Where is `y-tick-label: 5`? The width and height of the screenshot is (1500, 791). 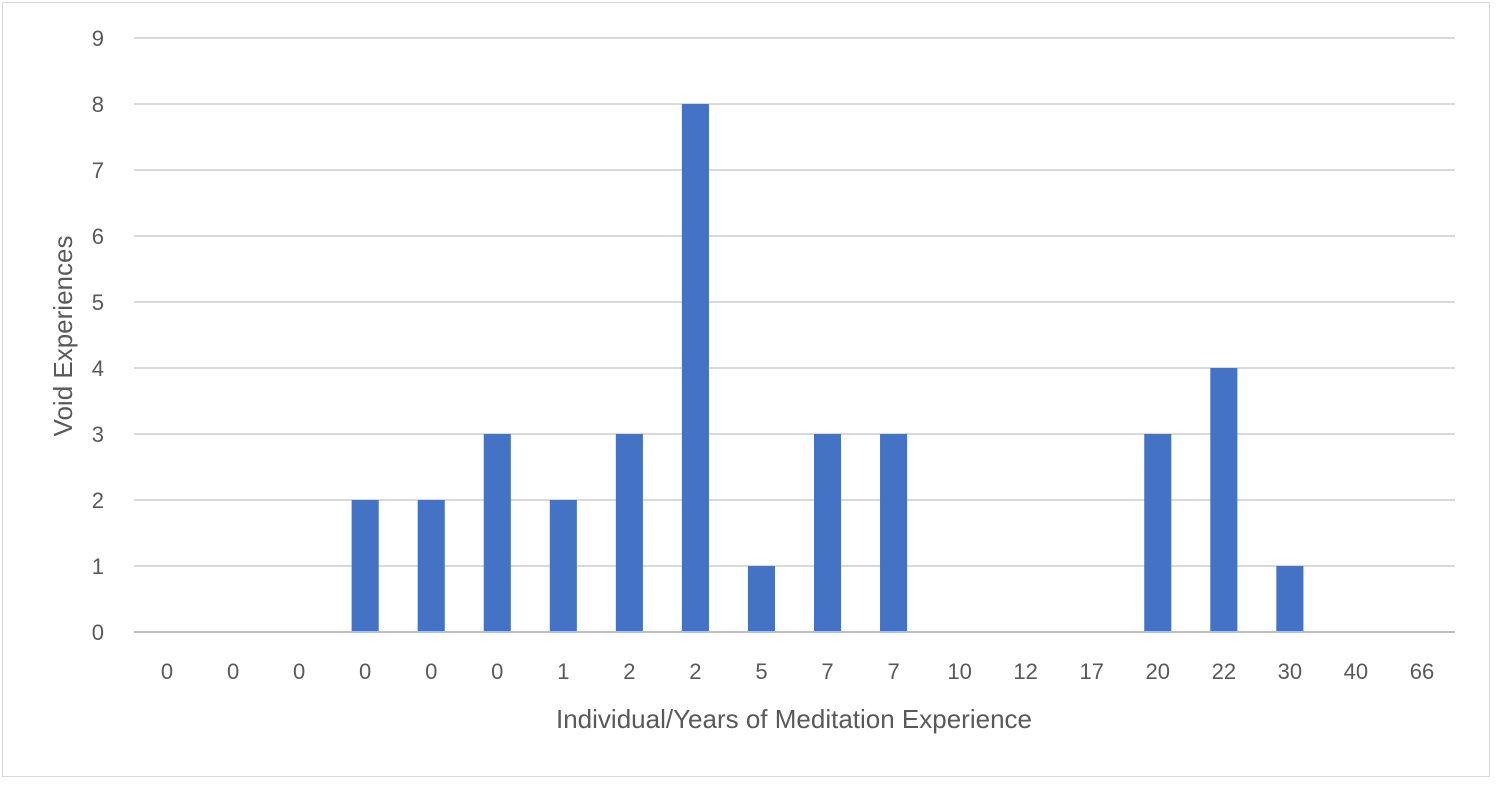 y-tick-label: 5 is located at coordinates (98, 302).